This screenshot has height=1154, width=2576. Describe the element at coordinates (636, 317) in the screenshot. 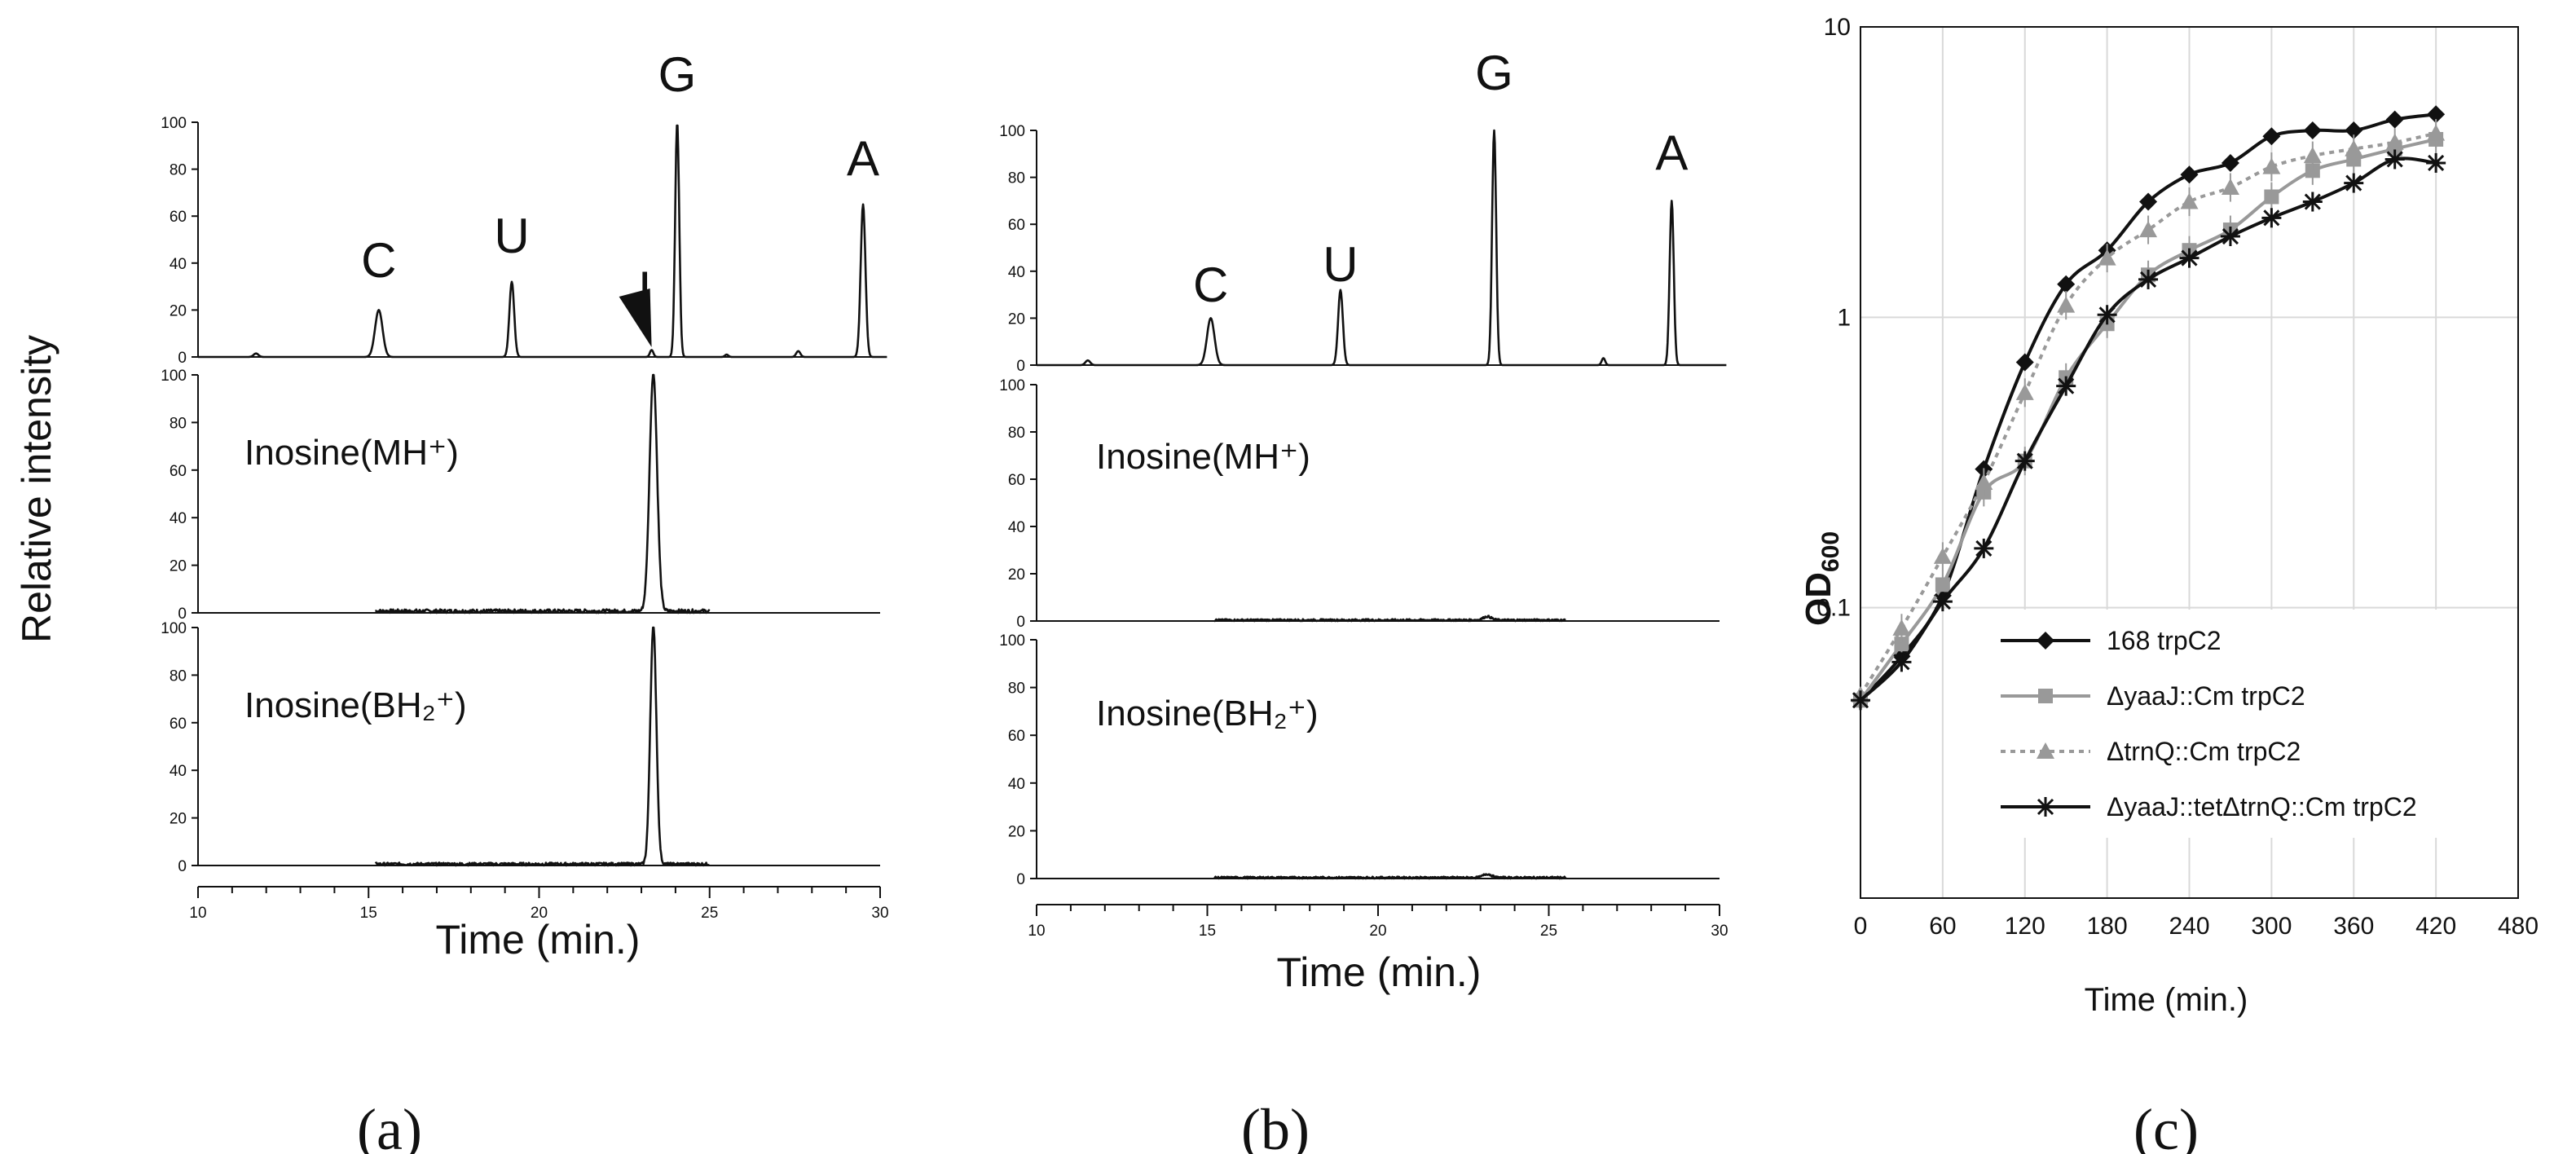

I see `panel-a-inosine-arrow-icon` at that location.